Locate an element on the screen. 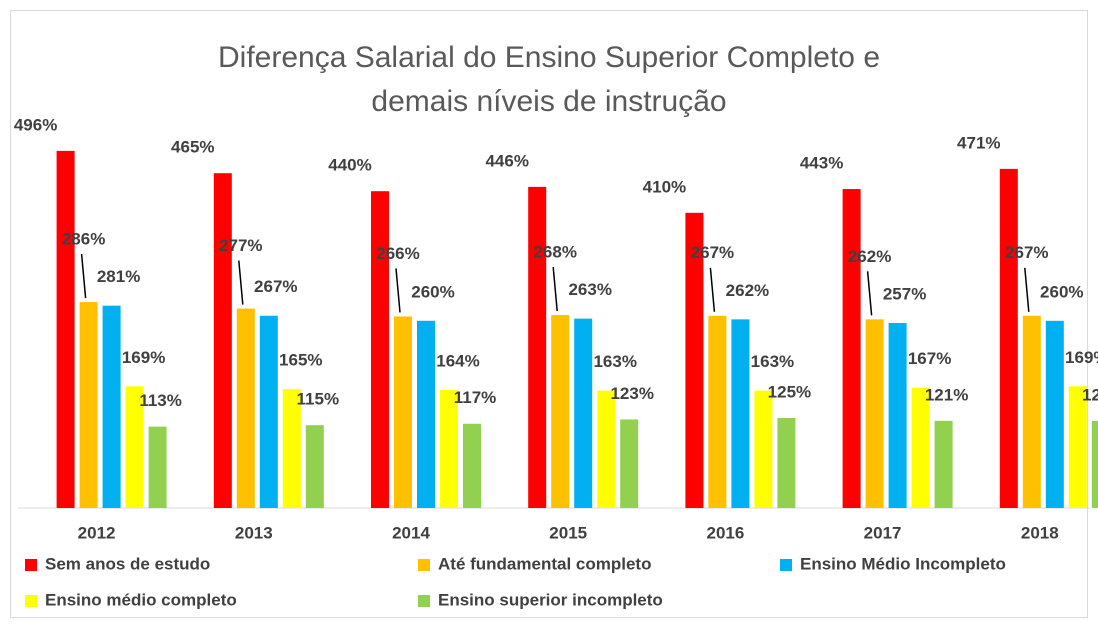 The image size is (1098, 628). data-label: 117% is located at coordinates (475, 397).